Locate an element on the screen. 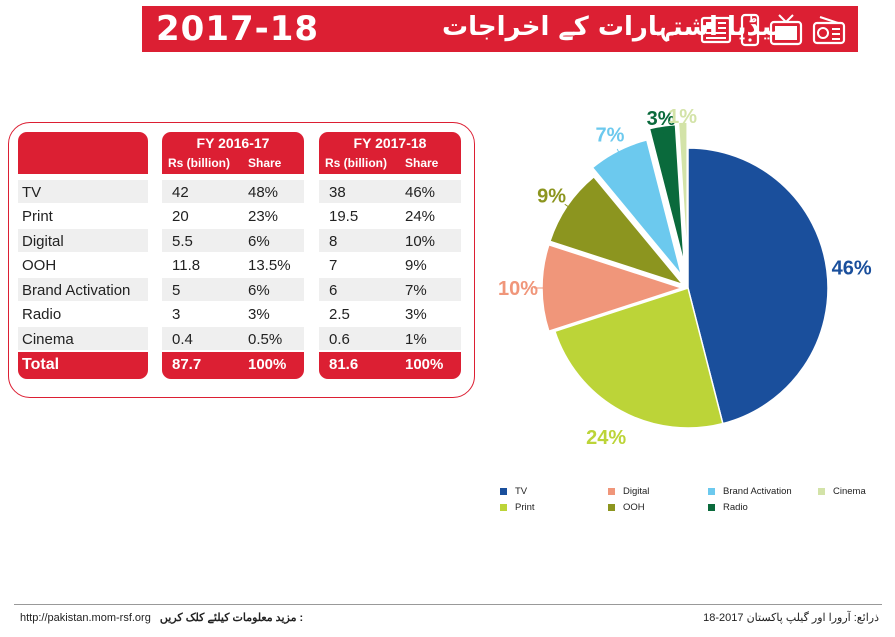 This screenshot has width=895, height=637. legend-label: Brand Activation is located at coordinates (757, 491).